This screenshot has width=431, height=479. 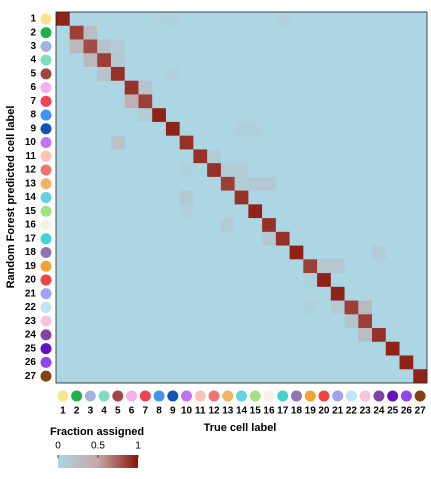 I want to click on x-tick-label: 2, so click(x=77, y=411).